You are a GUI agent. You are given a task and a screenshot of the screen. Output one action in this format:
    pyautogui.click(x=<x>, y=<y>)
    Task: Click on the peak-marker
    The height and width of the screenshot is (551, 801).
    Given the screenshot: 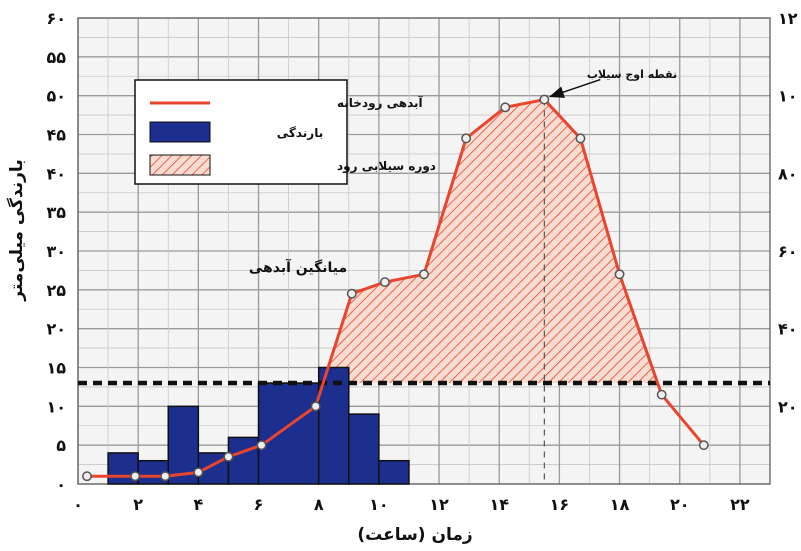 What is the action you would take?
    pyautogui.click(x=572, y=281)
    